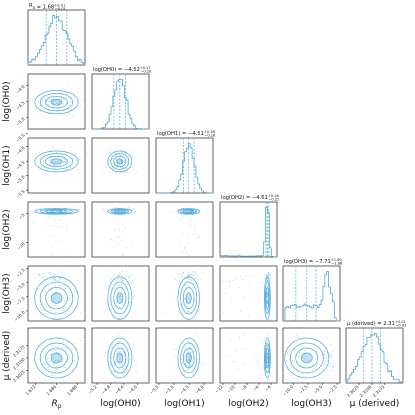 This screenshot has width=415, height=415. What do you see at coordinates (51, 390) in the screenshot?
I see `x-tick-label: 1.680` at bounding box center [51, 390].